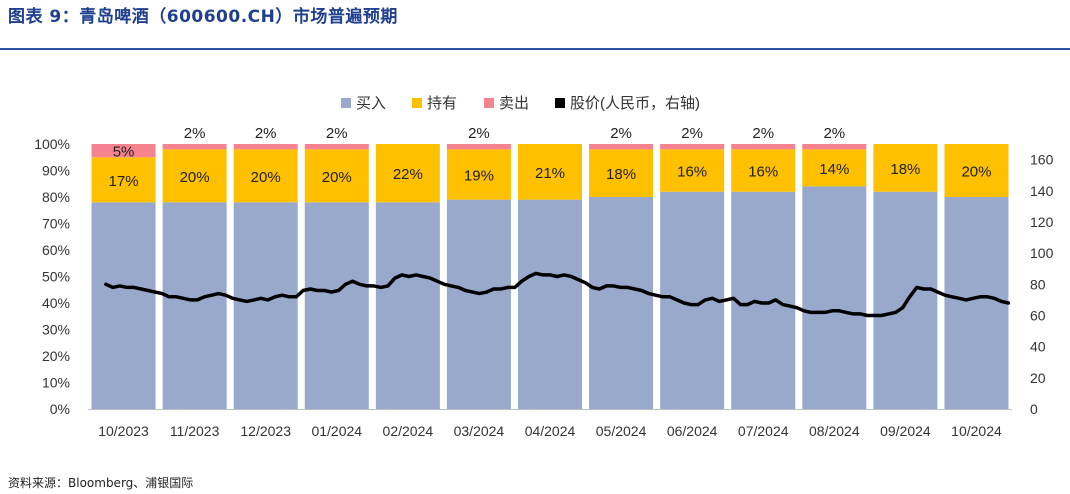 The height and width of the screenshot is (494, 1070). What do you see at coordinates (123, 431) in the screenshot?
I see `x-tick-label: 10/2023` at bounding box center [123, 431].